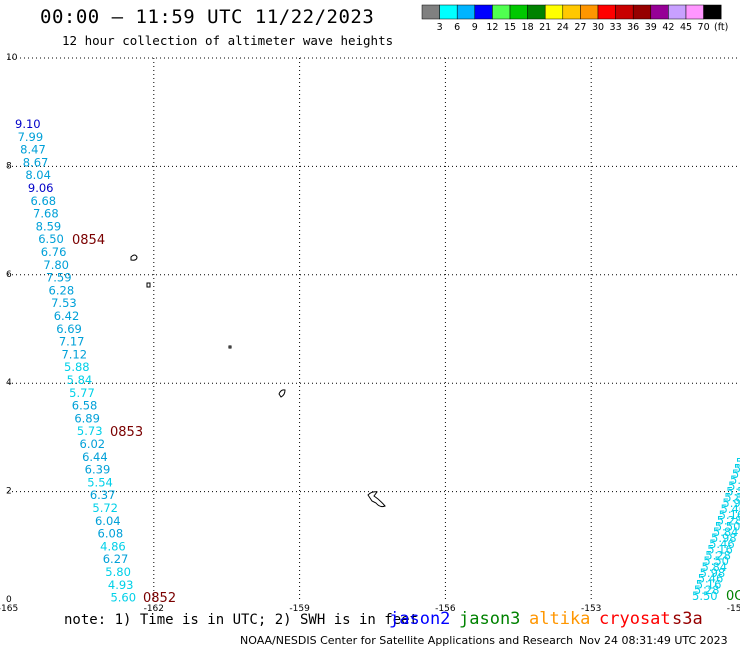  Describe the element at coordinates (41, 188) in the screenshot. I see `swh-value-label: 9.06` at that location.